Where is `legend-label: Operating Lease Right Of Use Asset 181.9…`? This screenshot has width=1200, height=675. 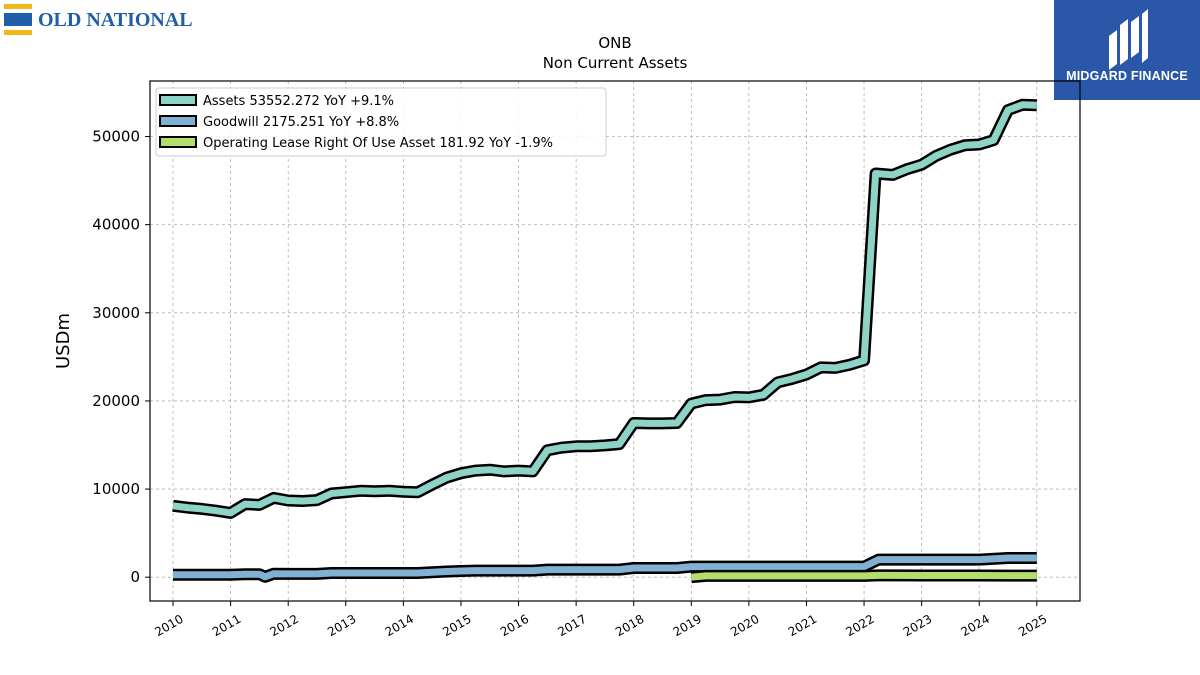 legend-label: Operating Lease Right Of Use Asset 181.9… is located at coordinates (378, 143).